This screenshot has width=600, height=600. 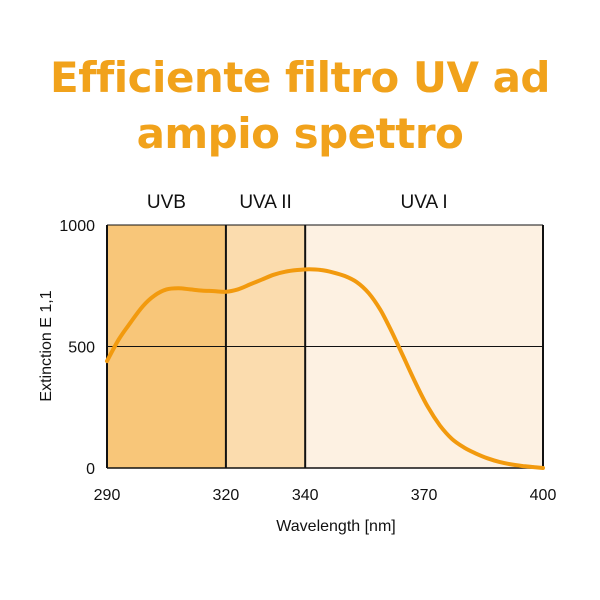 What do you see at coordinates (265, 202) in the screenshot?
I see `region-label-uva-ii: UVA II` at bounding box center [265, 202].